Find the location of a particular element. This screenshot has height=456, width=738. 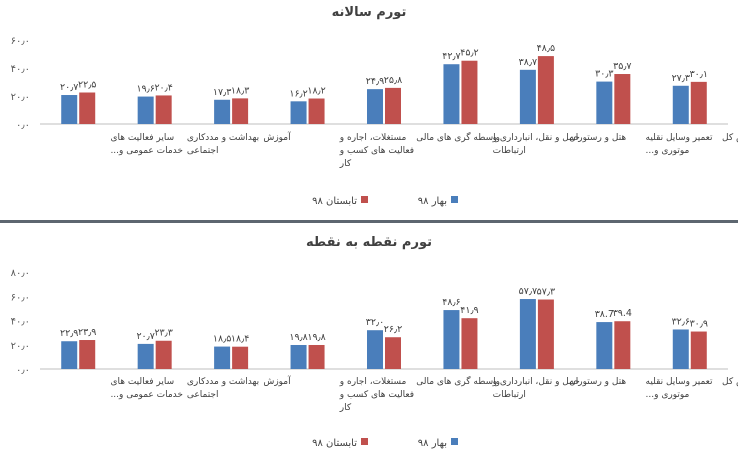

data-label: ۳۰٫۹ is located at coordinates (699, 324).